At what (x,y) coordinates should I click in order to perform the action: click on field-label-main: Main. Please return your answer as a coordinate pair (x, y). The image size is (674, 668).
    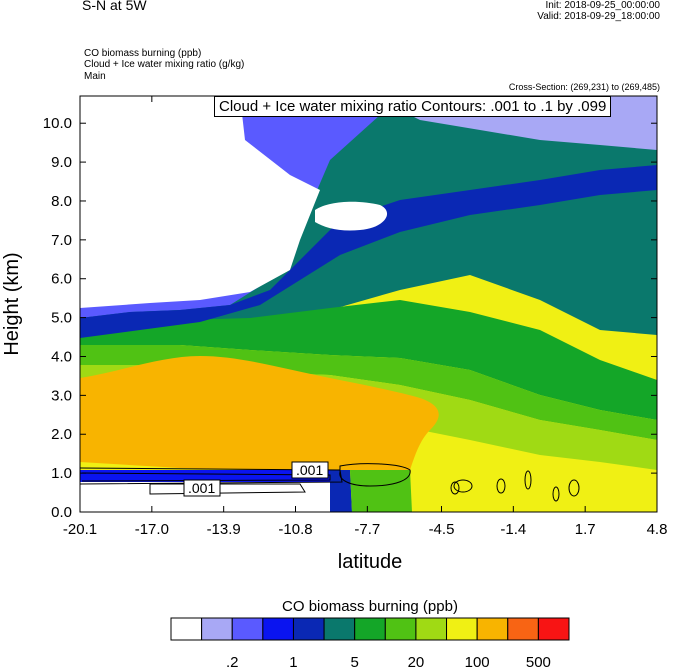
    Looking at the image, I should click on (95, 76).